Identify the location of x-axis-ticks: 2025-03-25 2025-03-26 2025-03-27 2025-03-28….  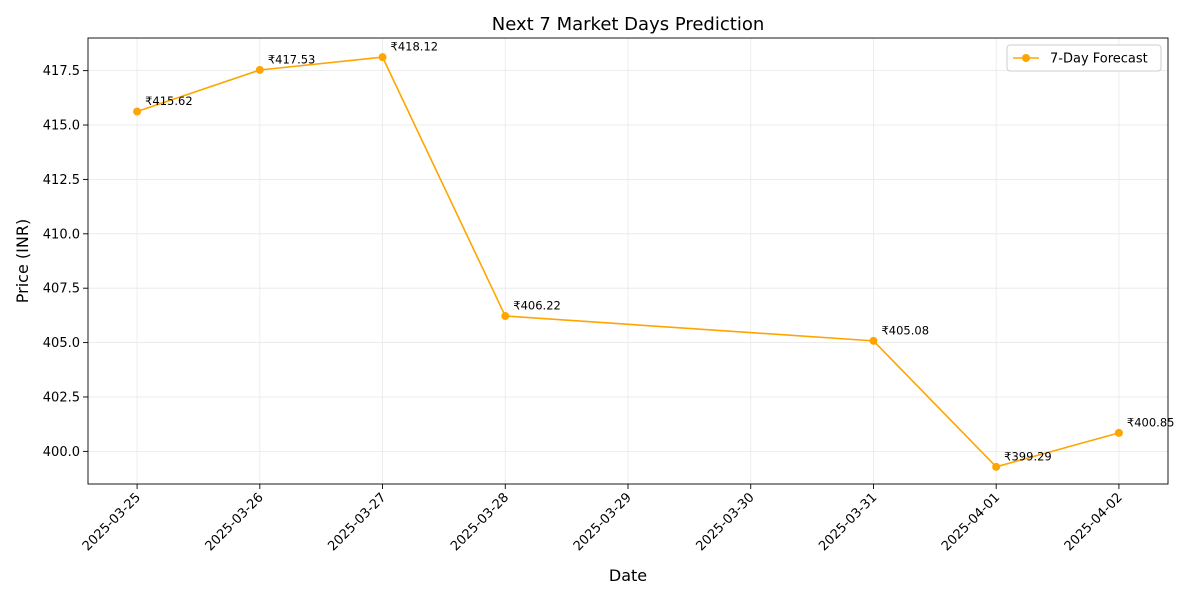
(603, 519).